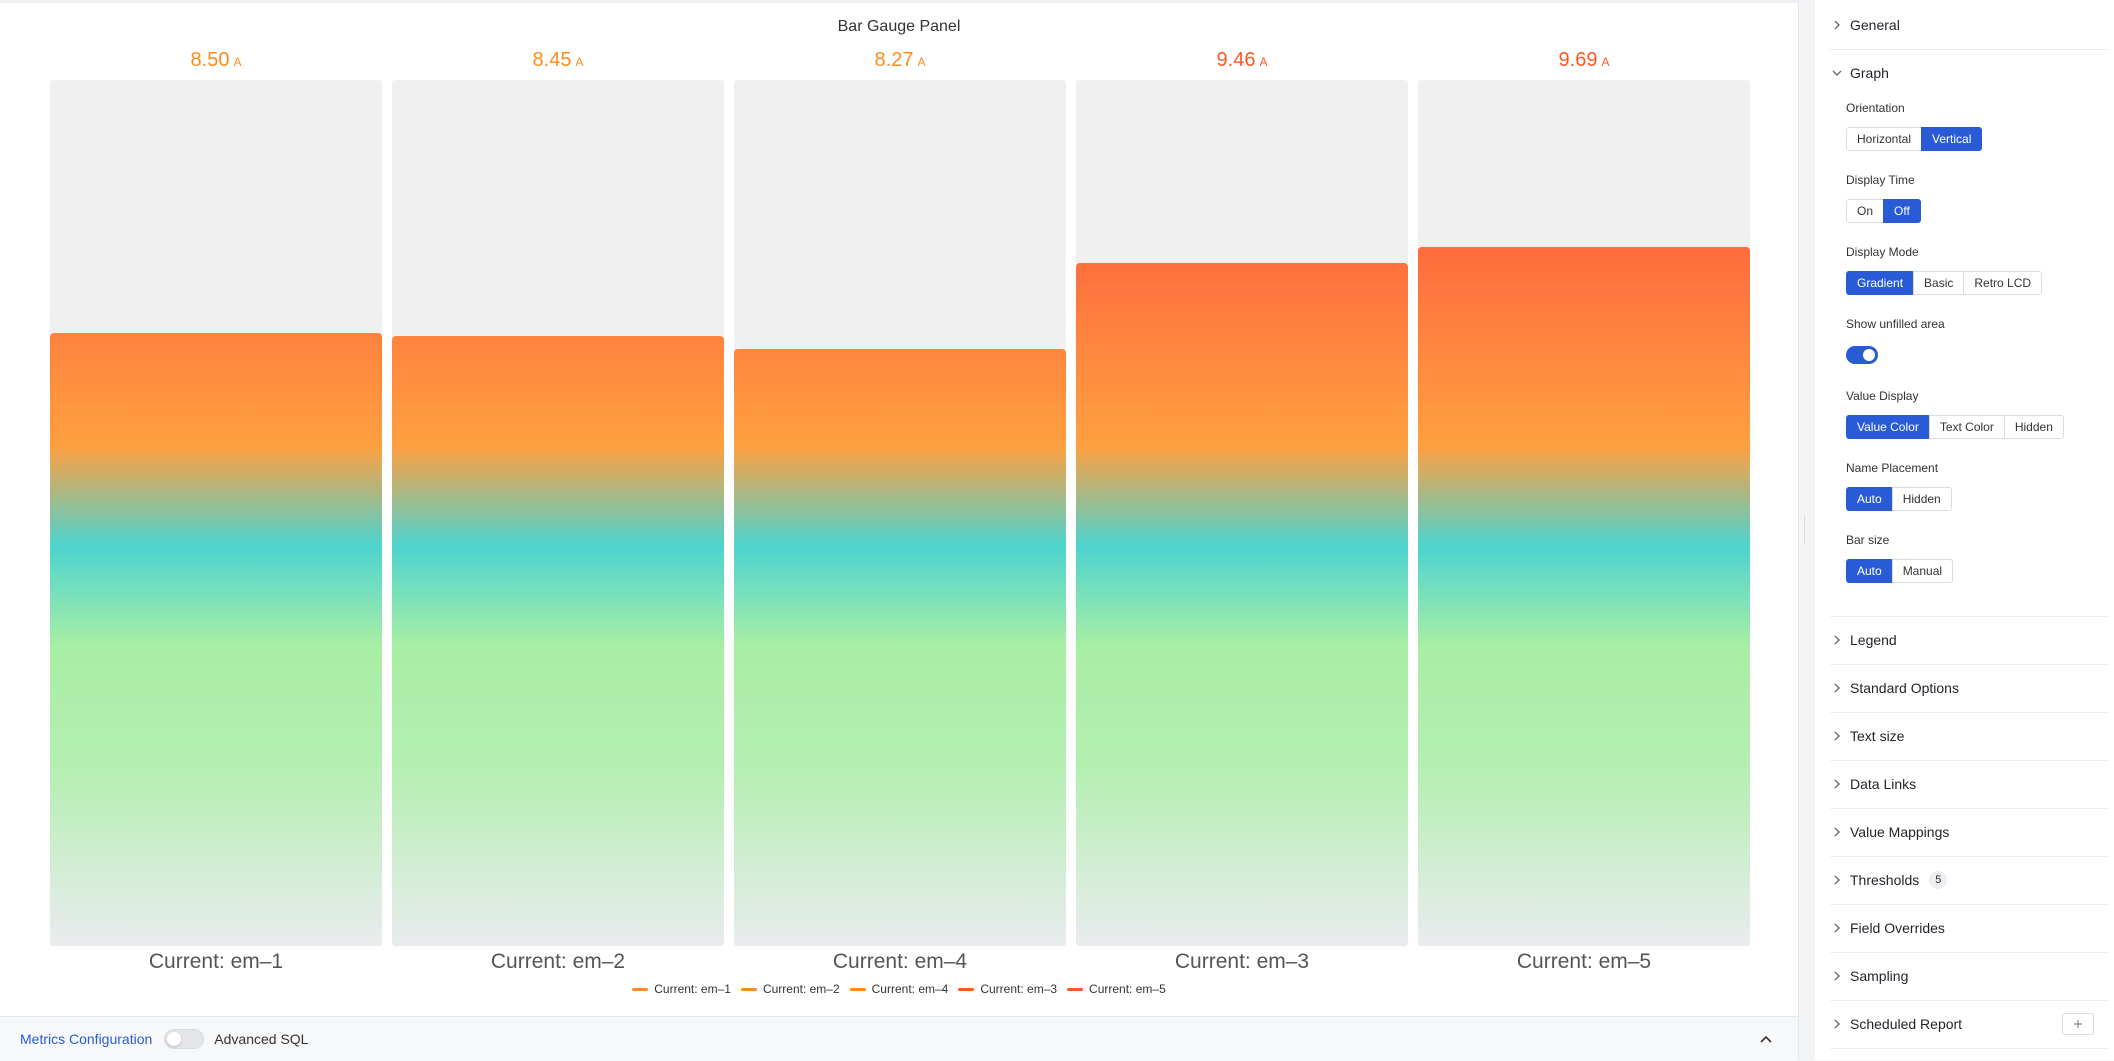 The width and height of the screenshot is (2114, 1061). I want to click on bar-value-label: 8.27 A, so click(900, 60).